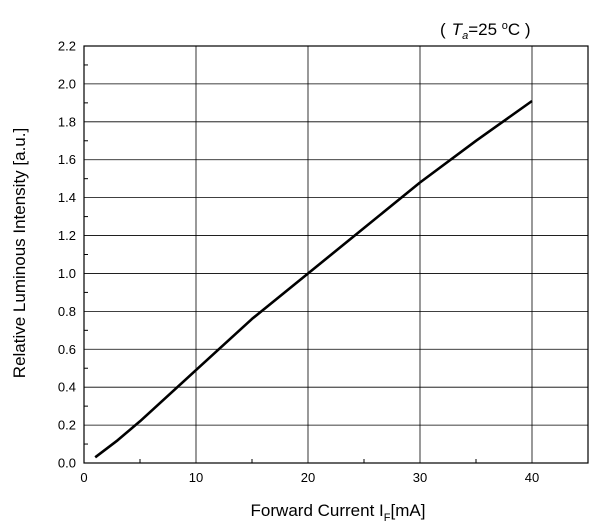 Image resolution: width=589 pixels, height=525 pixels. Describe the element at coordinates (67, 83) in the screenshot. I see `y-tick-label: 2.0` at that location.